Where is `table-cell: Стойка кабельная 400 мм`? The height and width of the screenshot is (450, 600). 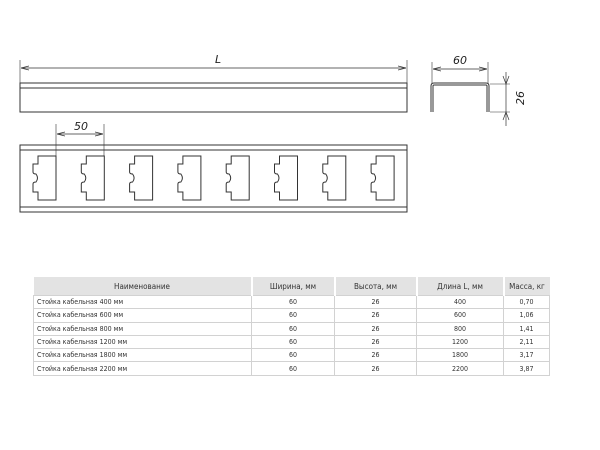 table-cell: Стойка кабельная 400 мм is located at coordinates (142, 302).